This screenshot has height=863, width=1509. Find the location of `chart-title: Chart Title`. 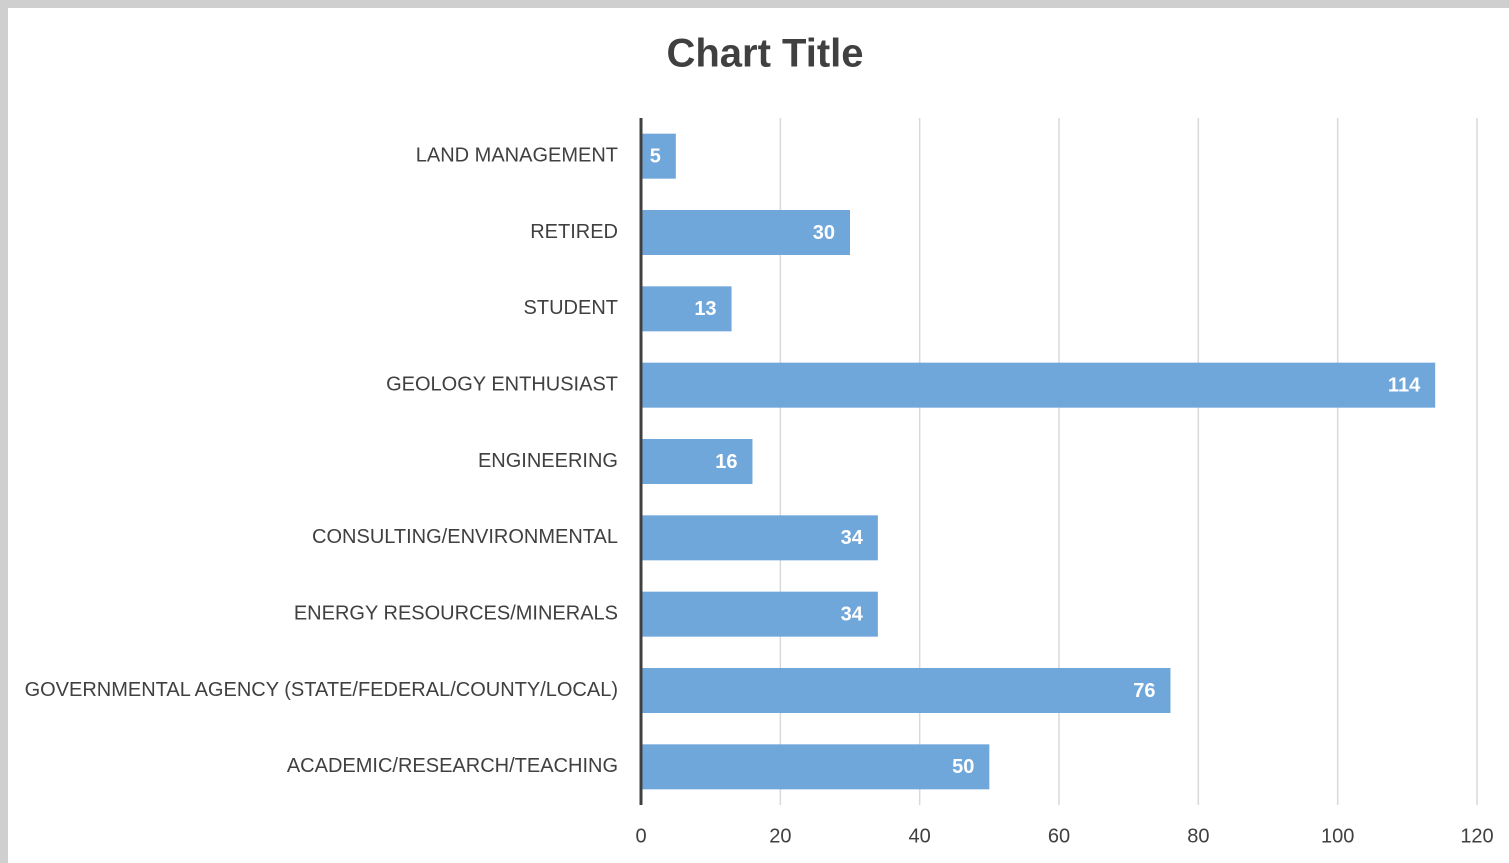

chart-title: Chart Title is located at coordinates (764, 54).